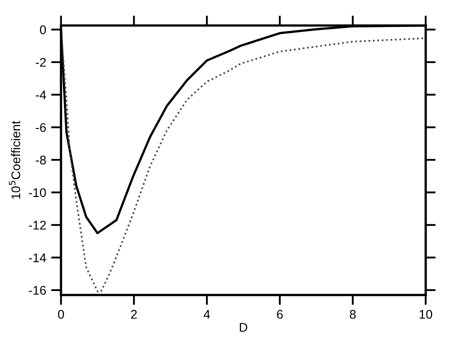  What do you see at coordinates (244, 327) in the screenshot?
I see `x-axis-title: D` at bounding box center [244, 327].